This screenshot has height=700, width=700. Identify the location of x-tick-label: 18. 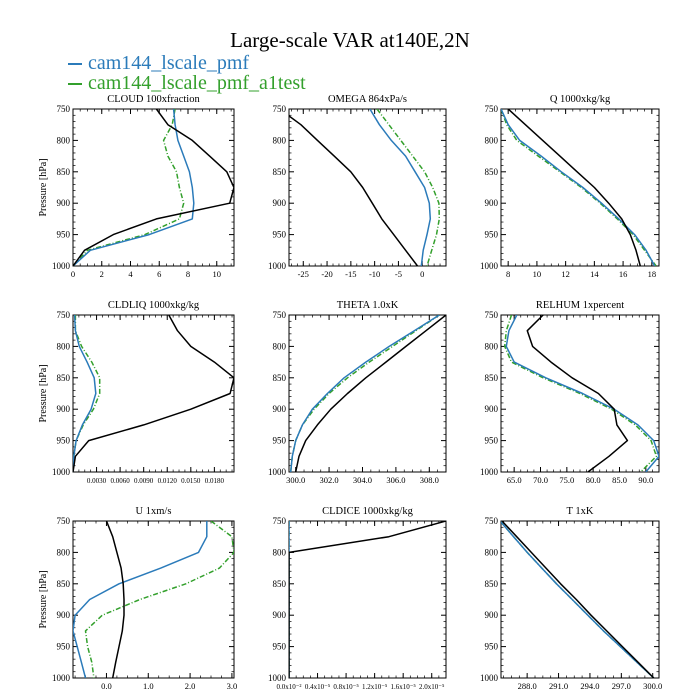
(652, 274).